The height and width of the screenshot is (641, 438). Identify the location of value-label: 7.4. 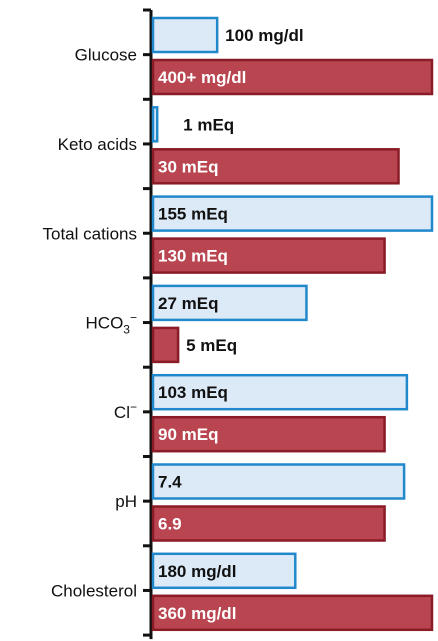
(170, 482).